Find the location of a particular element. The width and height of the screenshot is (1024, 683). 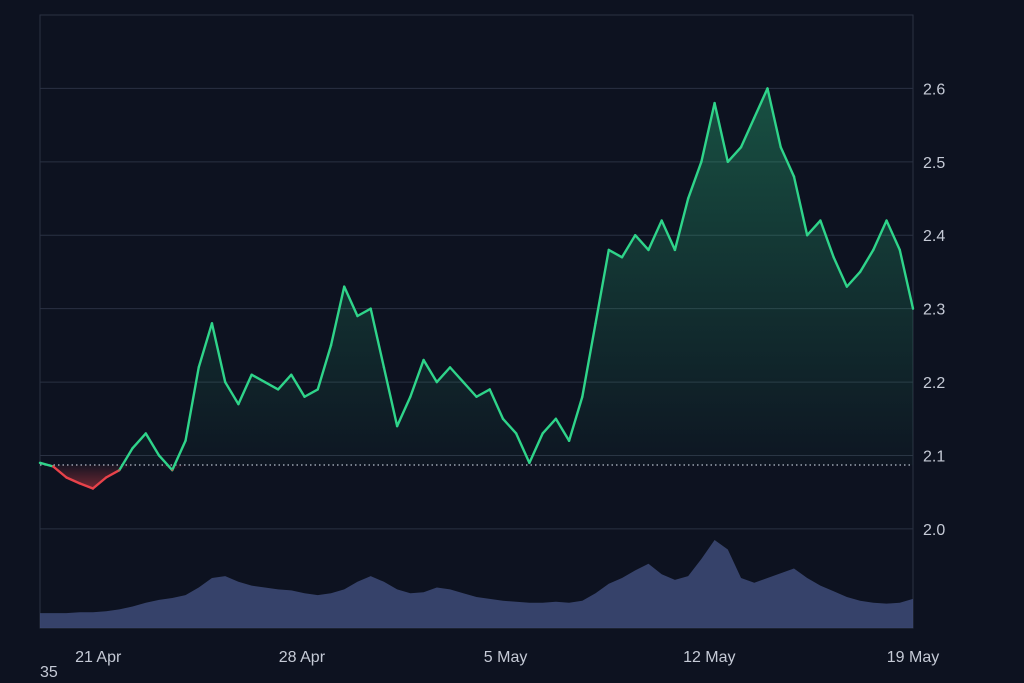

corner-label: 35 is located at coordinates (49, 672).